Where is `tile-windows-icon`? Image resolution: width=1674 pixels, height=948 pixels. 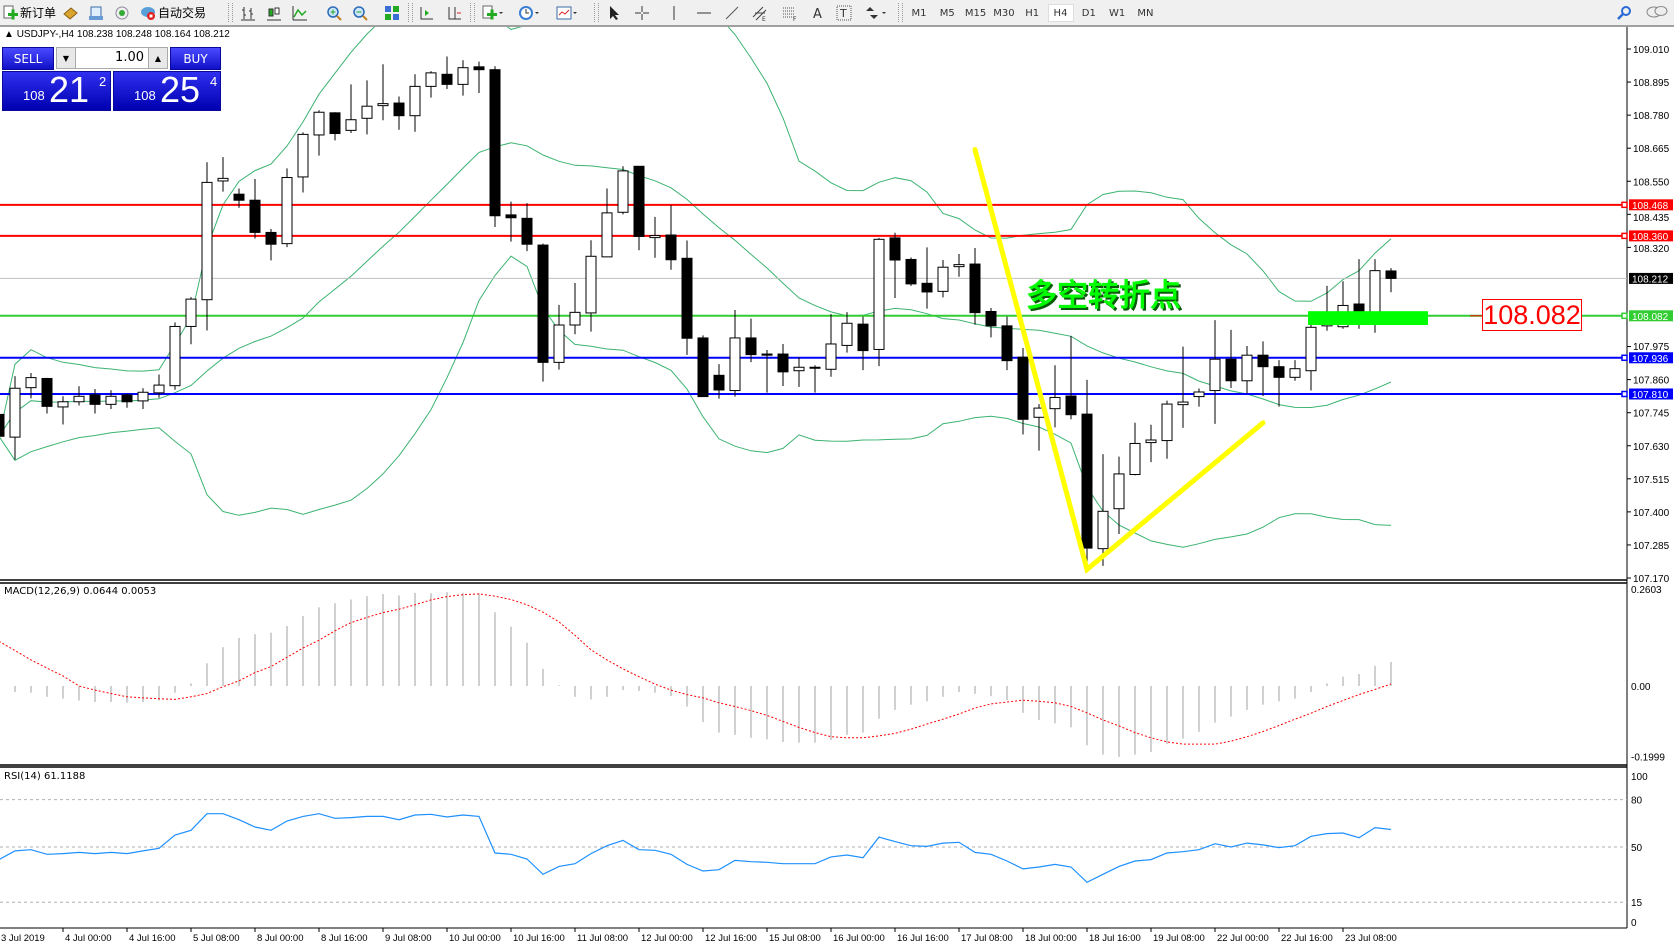
tile-windows-icon is located at coordinates (392, 12).